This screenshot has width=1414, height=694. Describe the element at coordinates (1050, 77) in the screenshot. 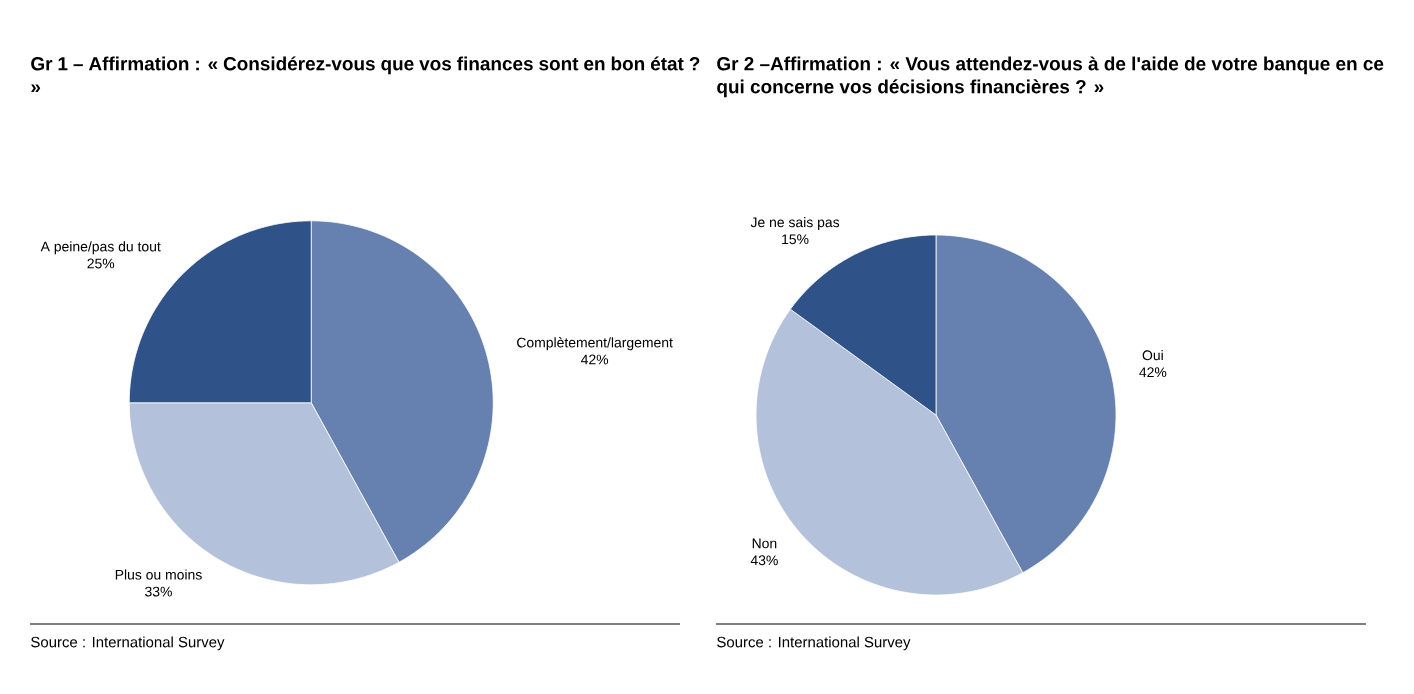

I see `chart-title: Gr 2 –Affirmation : « Vous attendez-vous à de l'aide de votre banque en ce qui concerne vos décisions financières ? »` at that location.